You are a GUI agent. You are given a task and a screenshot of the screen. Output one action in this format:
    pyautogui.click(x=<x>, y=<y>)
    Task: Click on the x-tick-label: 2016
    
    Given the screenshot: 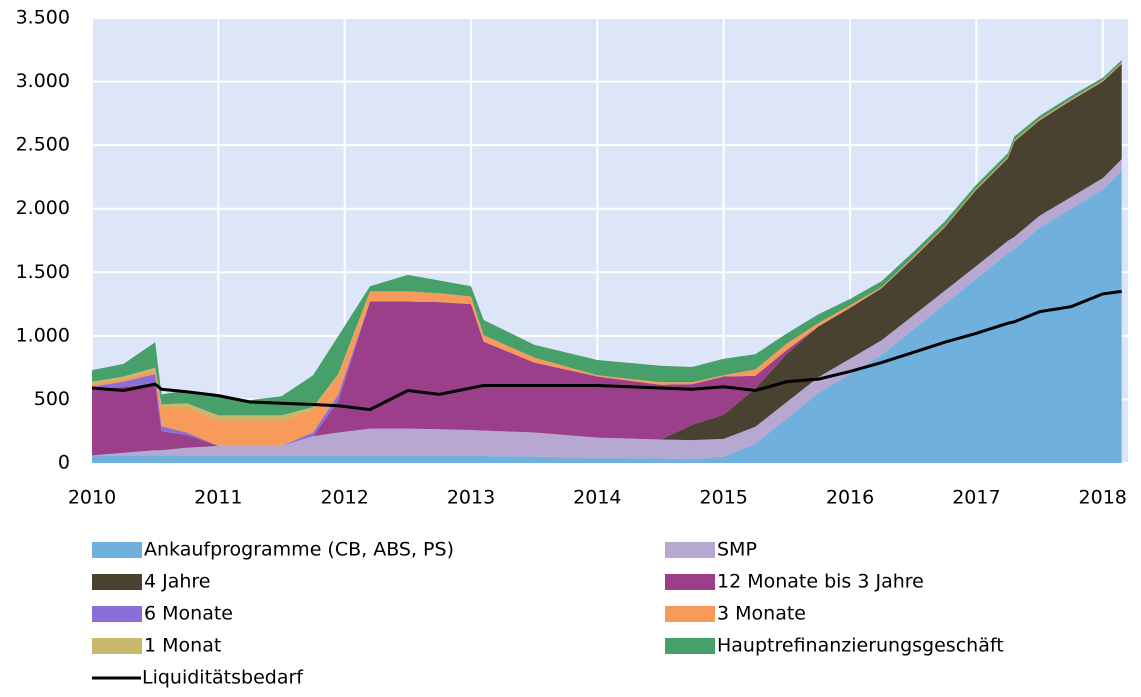 What is the action you would take?
    pyautogui.click(x=850, y=498)
    